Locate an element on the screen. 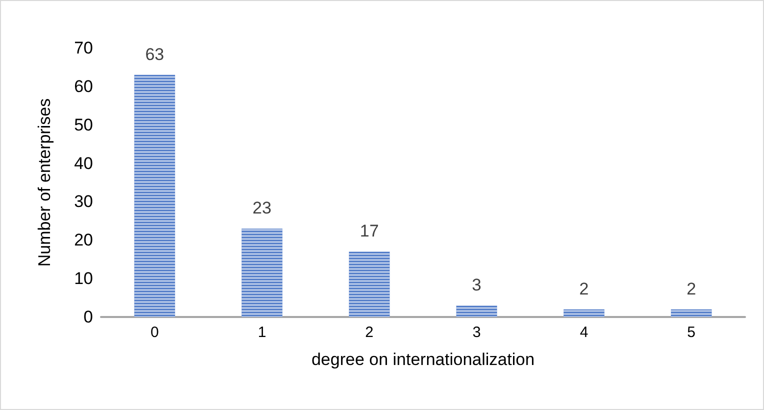  data-label: 17 is located at coordinates (369, 231).